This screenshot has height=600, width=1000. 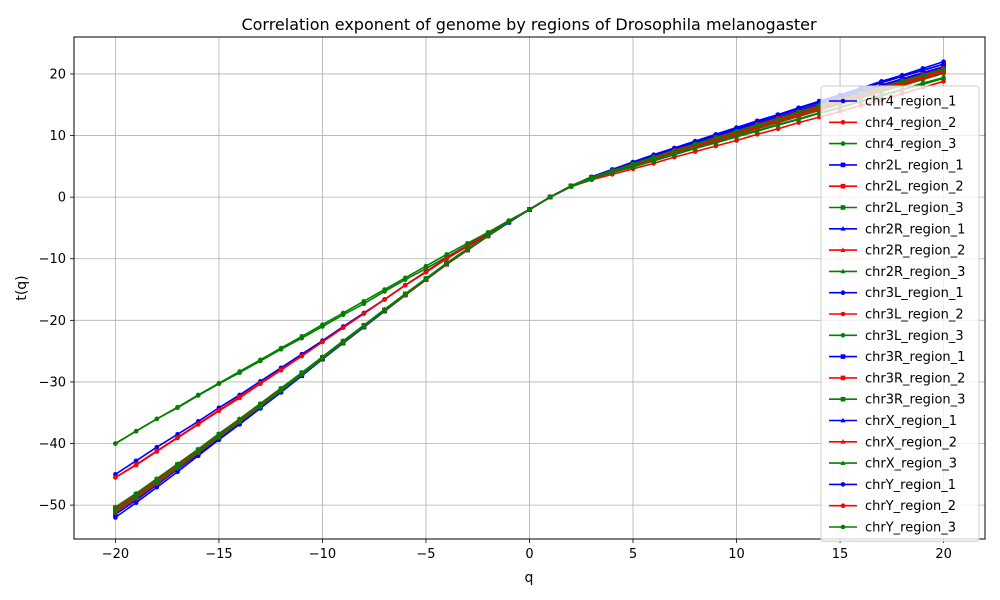 I want to click on y-tick-label: −30, so click(x=52, y=382).